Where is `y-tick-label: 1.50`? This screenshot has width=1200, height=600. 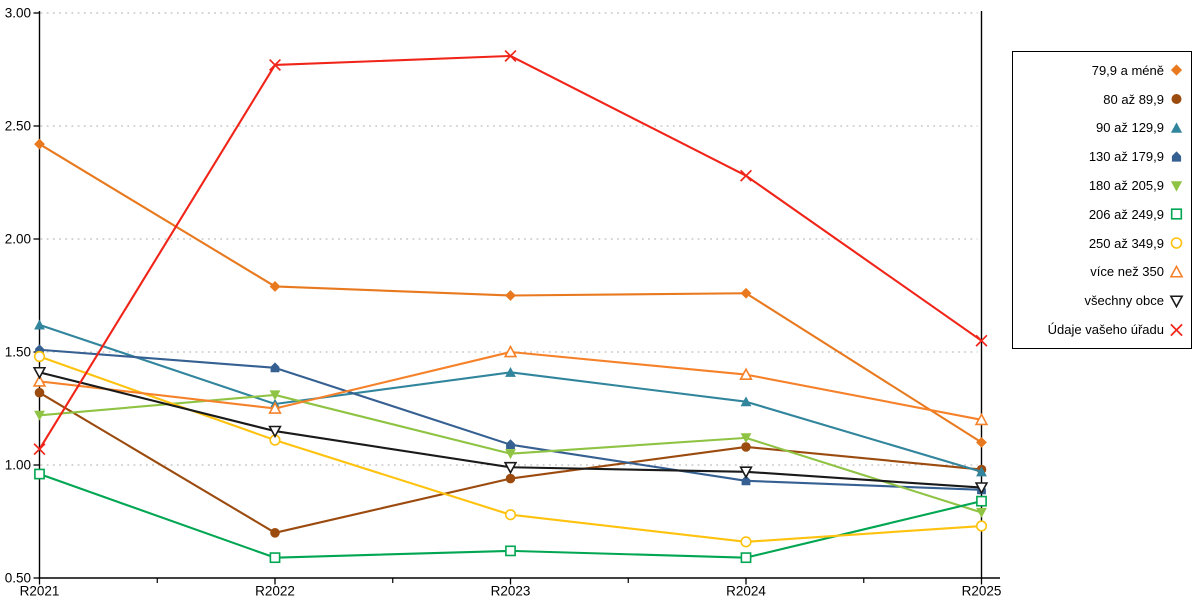
y-tick-label: 1.50 is located at coordinates (18, 352).